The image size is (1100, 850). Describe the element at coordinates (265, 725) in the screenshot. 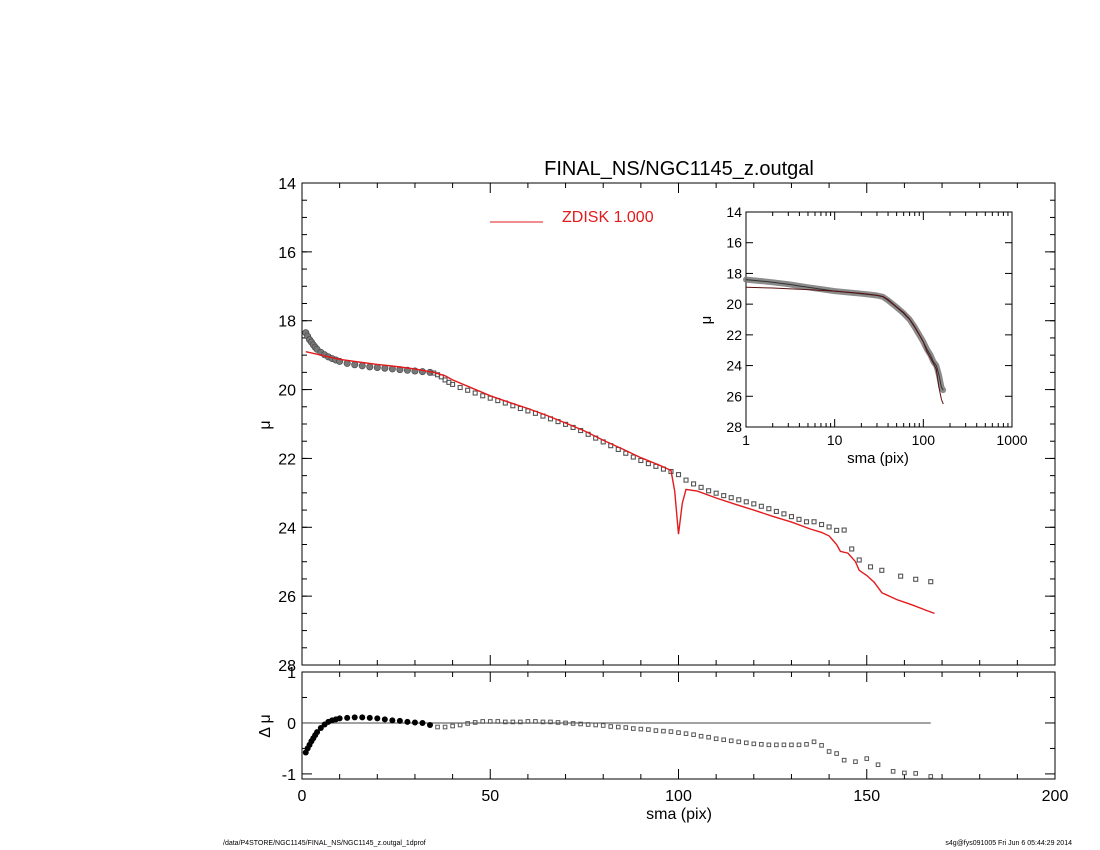

I see `y-axis-label: Δ μ` at that location.